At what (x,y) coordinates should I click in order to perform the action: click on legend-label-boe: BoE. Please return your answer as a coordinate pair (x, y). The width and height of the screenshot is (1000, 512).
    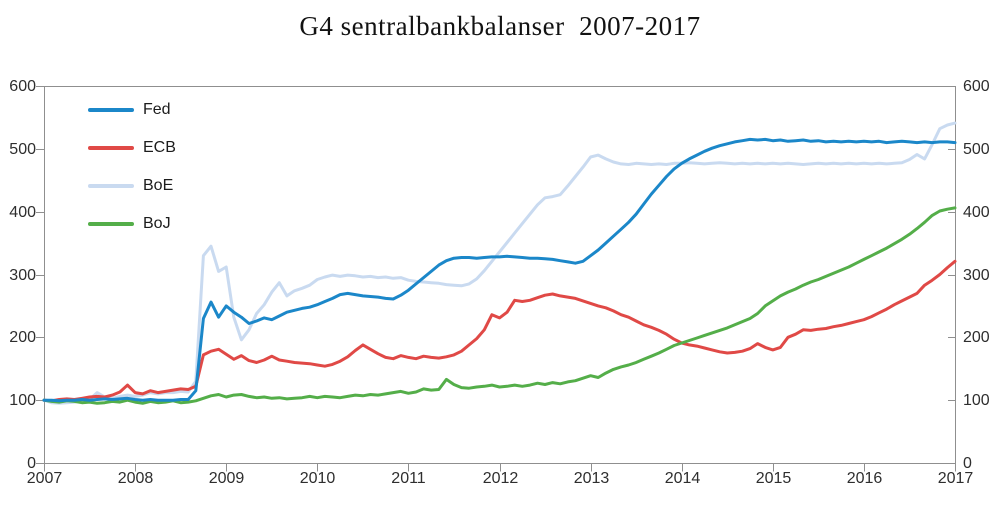
    Looking at the image, I should click on (158, 185).